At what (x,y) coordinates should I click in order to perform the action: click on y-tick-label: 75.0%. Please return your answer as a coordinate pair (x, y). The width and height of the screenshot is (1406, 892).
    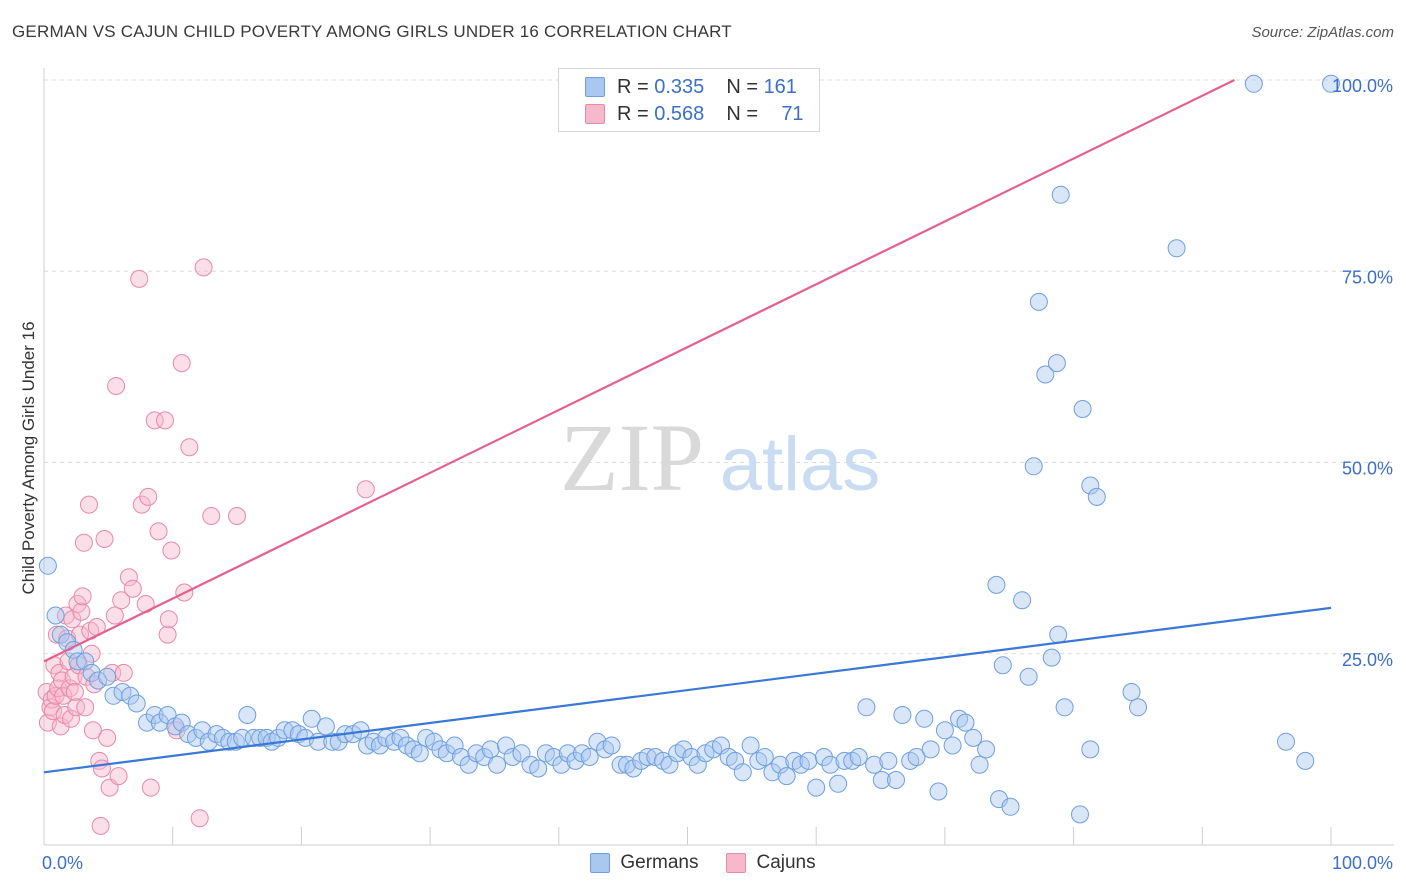
    Looking at the image, I should click on (1367, 277).